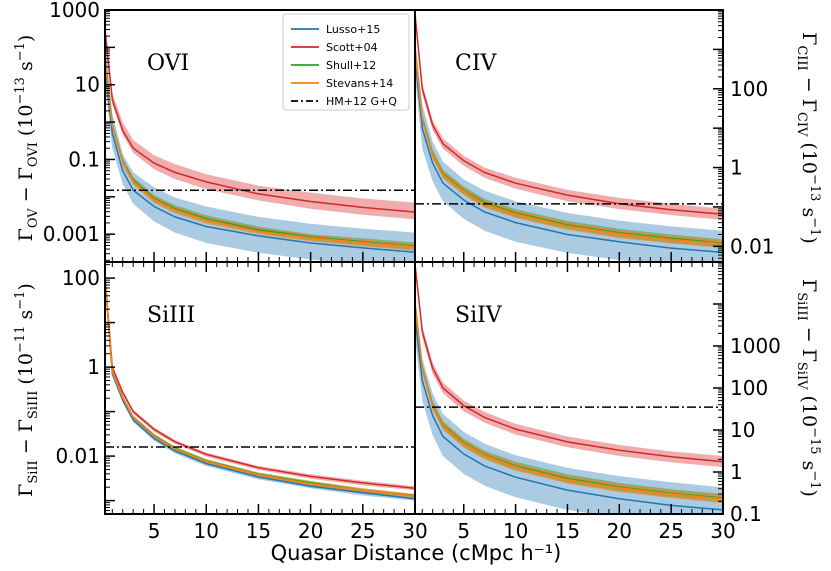  I want to click on band-lusso15, so click(260, 149).